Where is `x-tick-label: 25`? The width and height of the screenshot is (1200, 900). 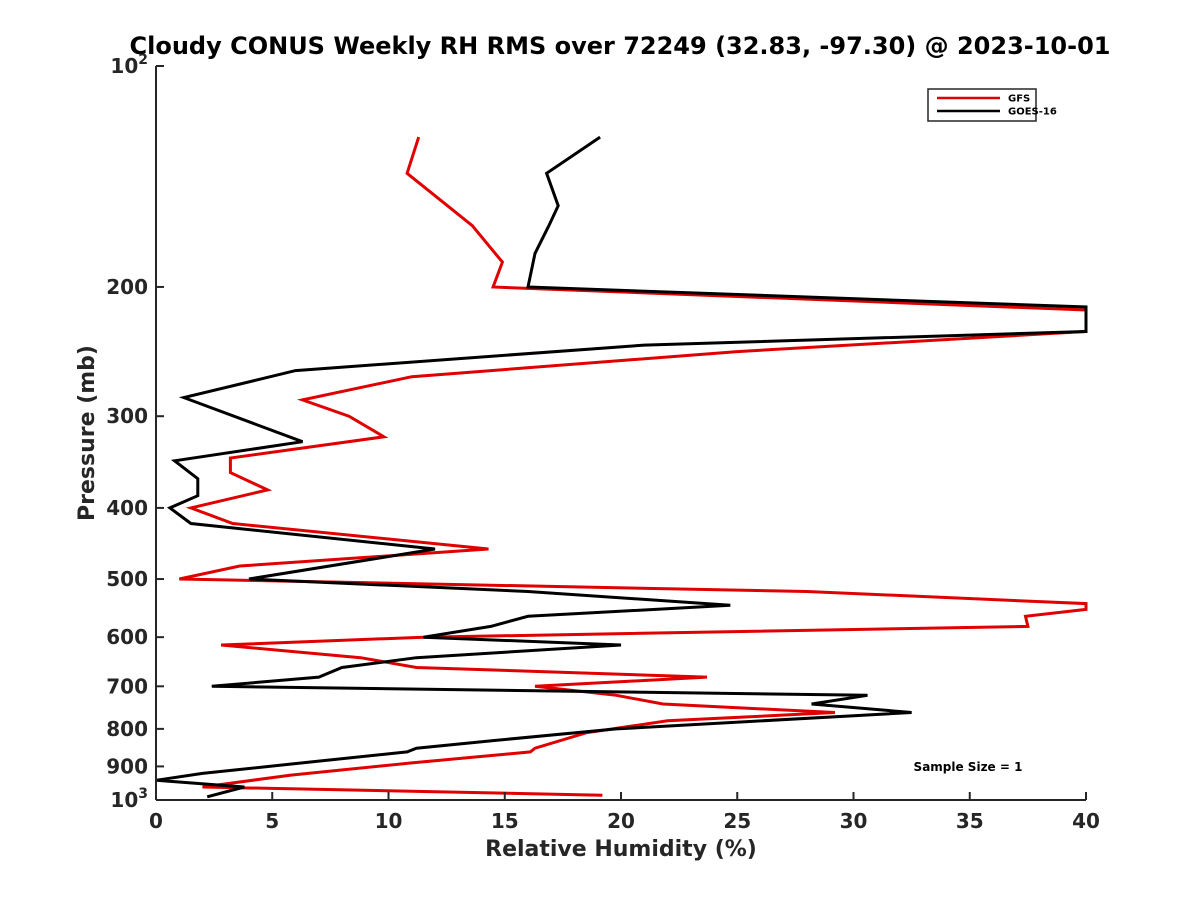 x-tick-label: 25 is located at coordinates (737, 821).